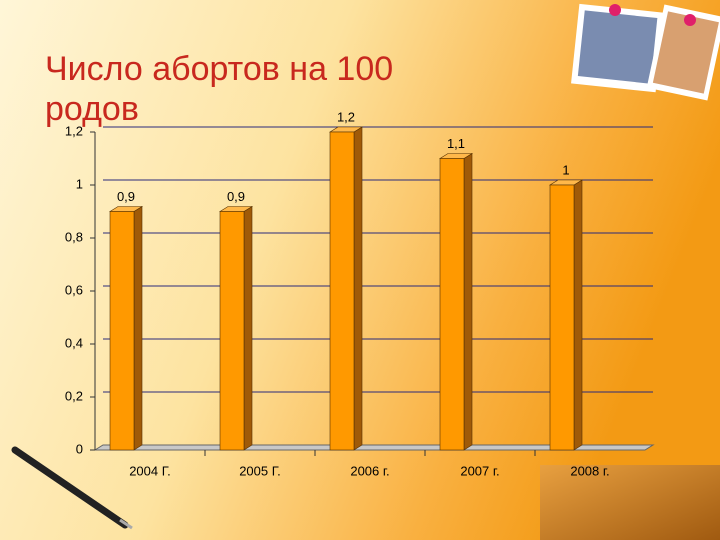 The width and height of the screenshot is (720, 540). I want to click on y-tick-label: 0, so click(79, 448).